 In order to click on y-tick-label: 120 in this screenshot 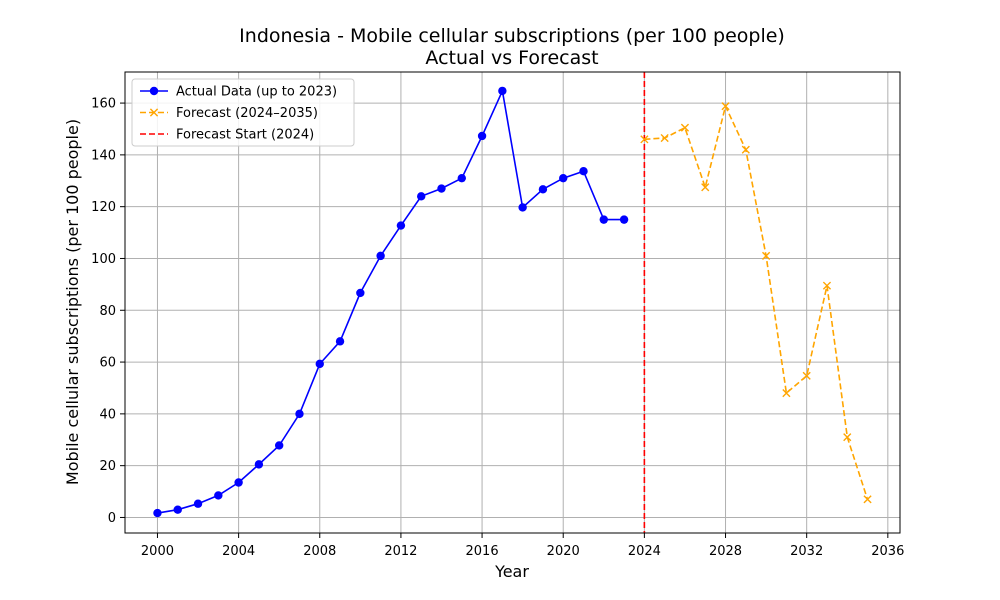, I will do `click(103, 207)`.